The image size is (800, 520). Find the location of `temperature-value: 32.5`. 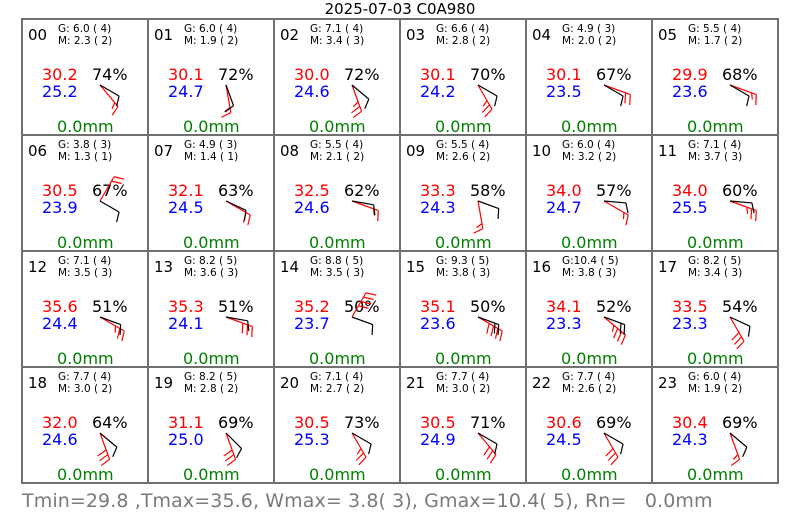

temperature-value: 32.5 is located at coordinates (312, 190).